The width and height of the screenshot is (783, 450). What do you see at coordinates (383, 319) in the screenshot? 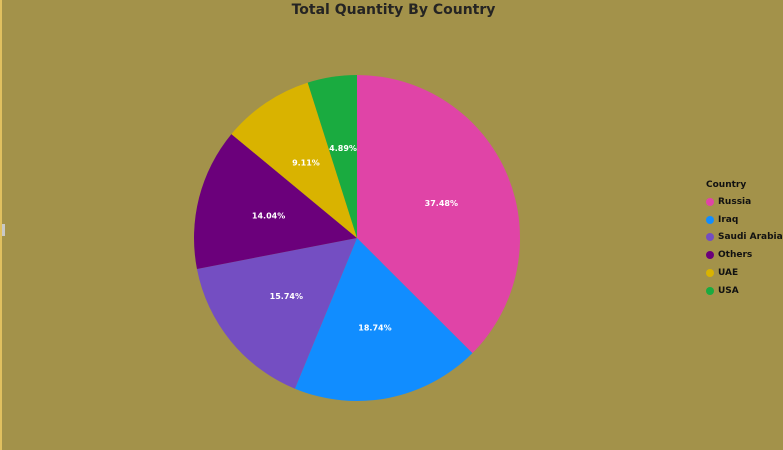
I see `pie-slice-iraq` at bounding box center [383, 319].